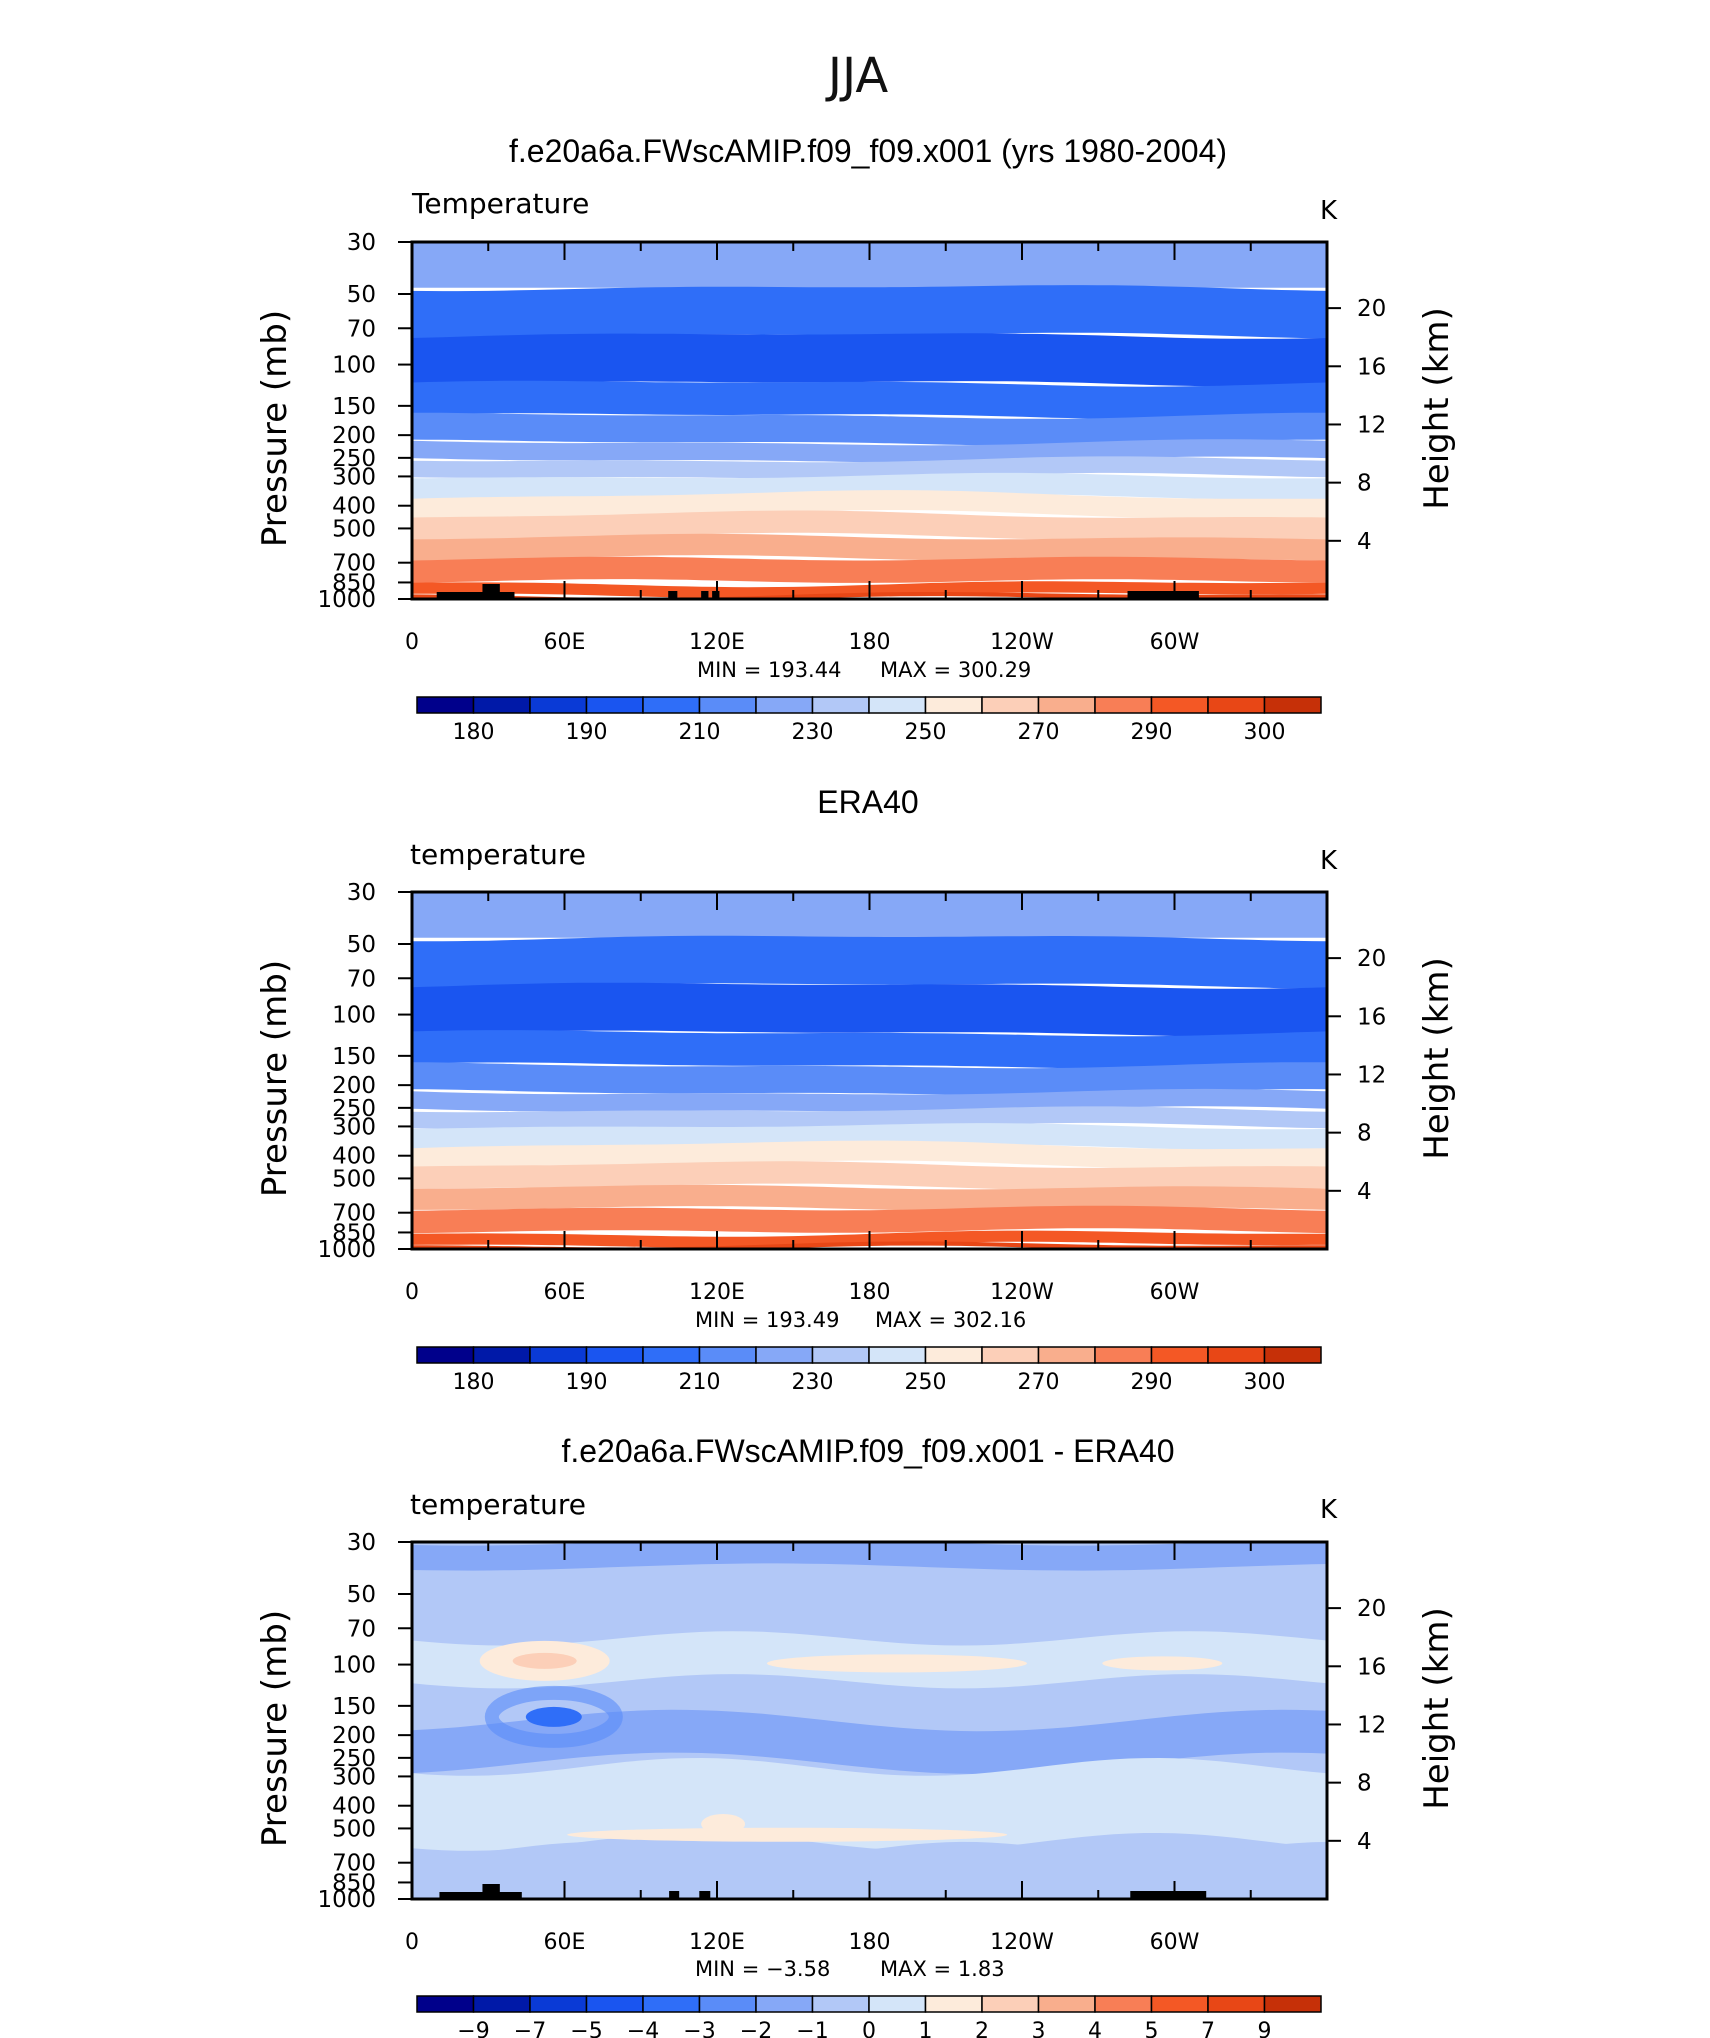  I want to click on max-label: MAX = 300.29, so click(955, 670).